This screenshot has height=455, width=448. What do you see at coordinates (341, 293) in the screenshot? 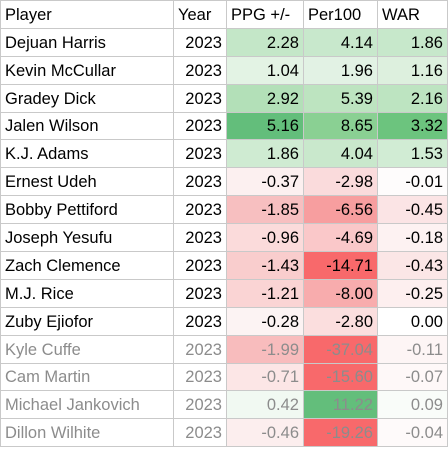
I see `per100-cell: -8.00` at bounding box center [341, 293].